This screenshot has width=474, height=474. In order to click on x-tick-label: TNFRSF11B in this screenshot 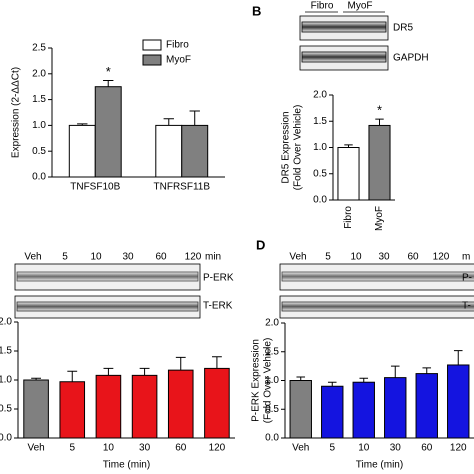, I will do `click(182, 187)`.